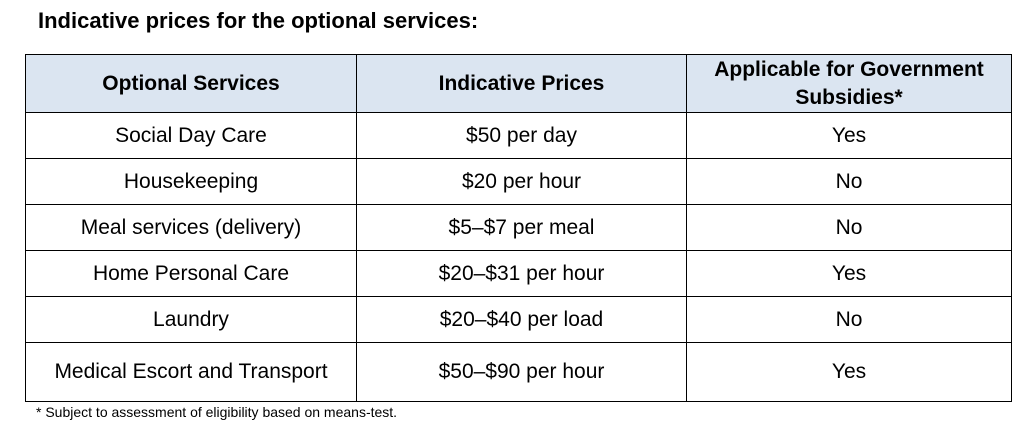 This screenshot has width=1024, height=432. I want to click on service-name-cell: Meal services (delivery), so click(191, 227).